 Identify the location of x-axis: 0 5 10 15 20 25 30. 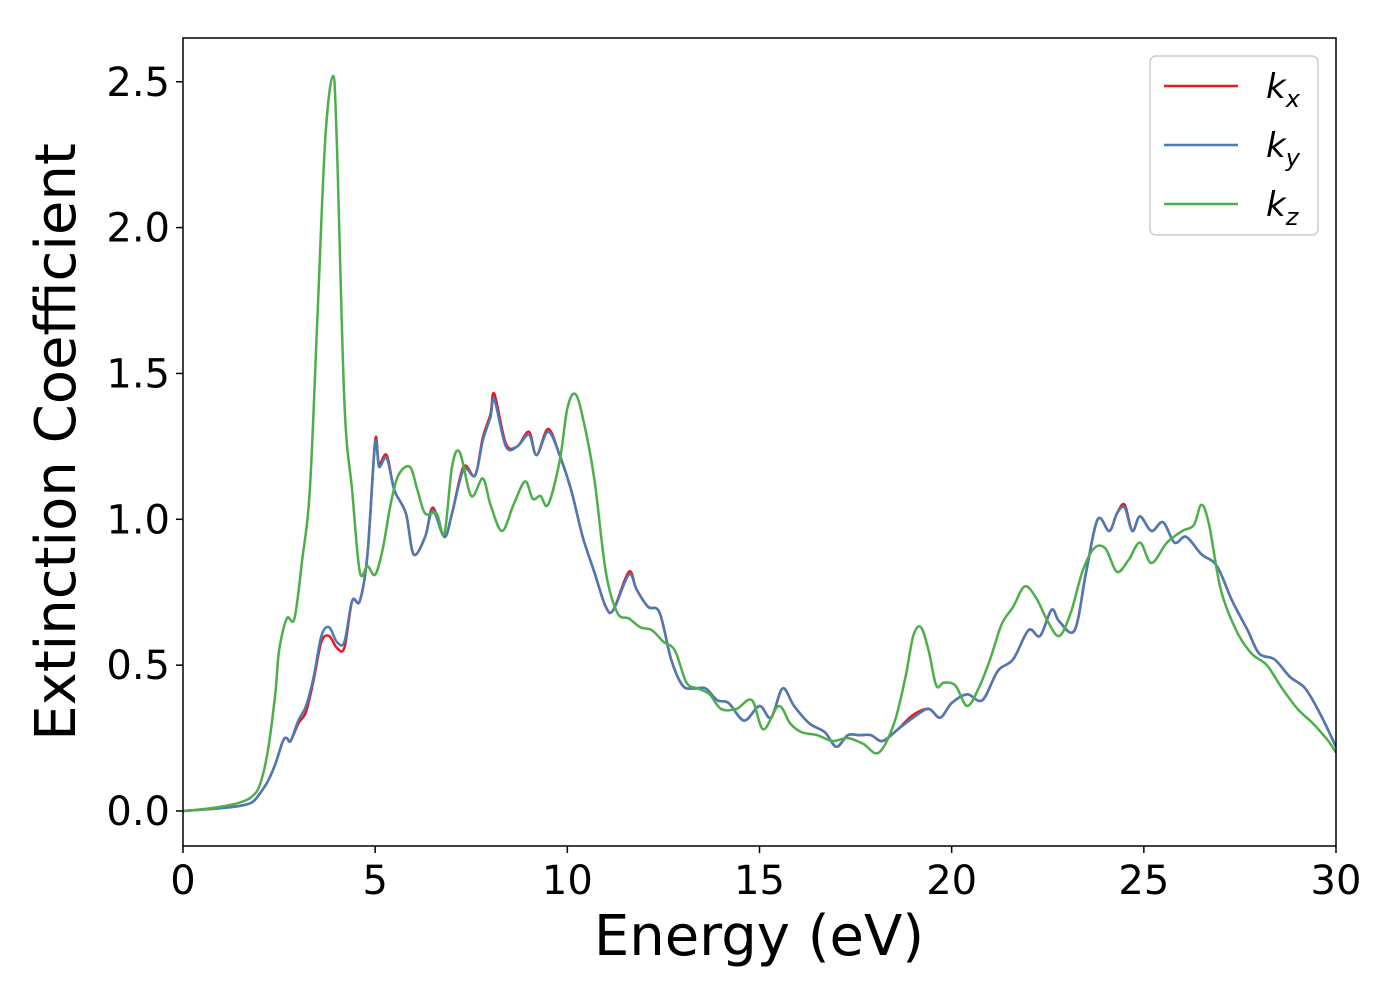
(765, 875).